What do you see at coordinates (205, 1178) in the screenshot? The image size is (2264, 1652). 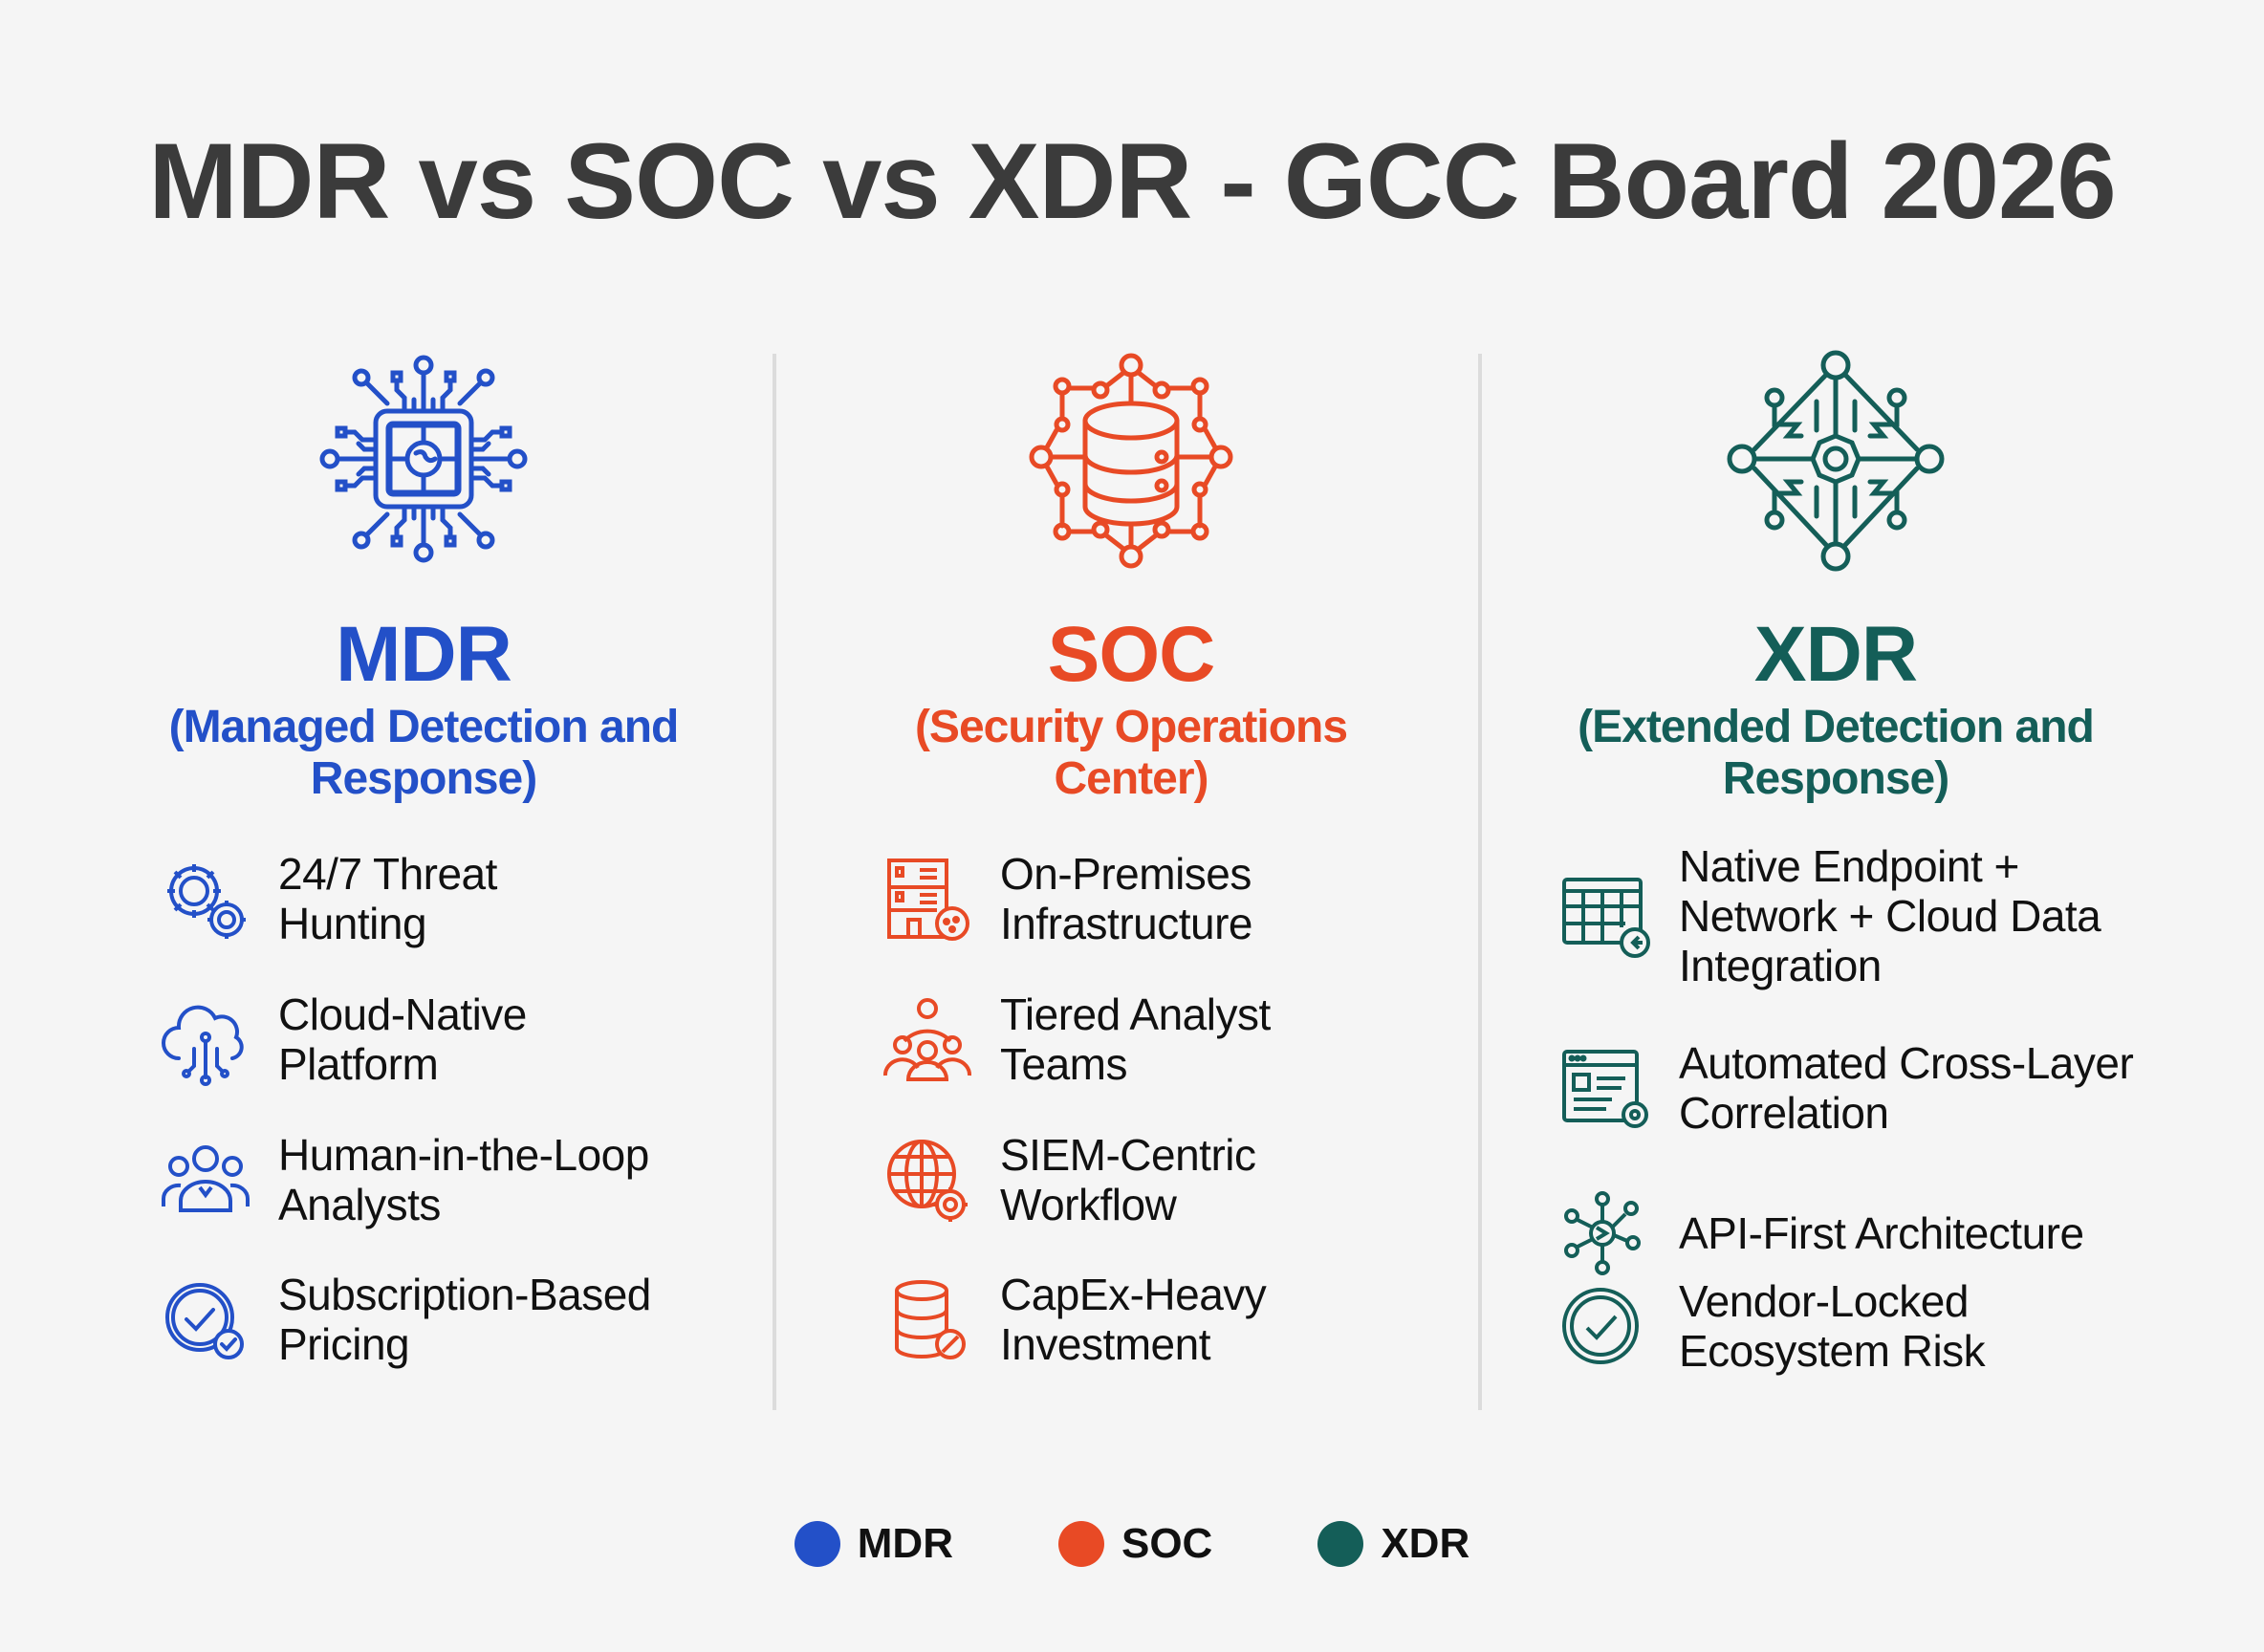 I see `analysts-group-icon` at bounding box center [205, 1178].